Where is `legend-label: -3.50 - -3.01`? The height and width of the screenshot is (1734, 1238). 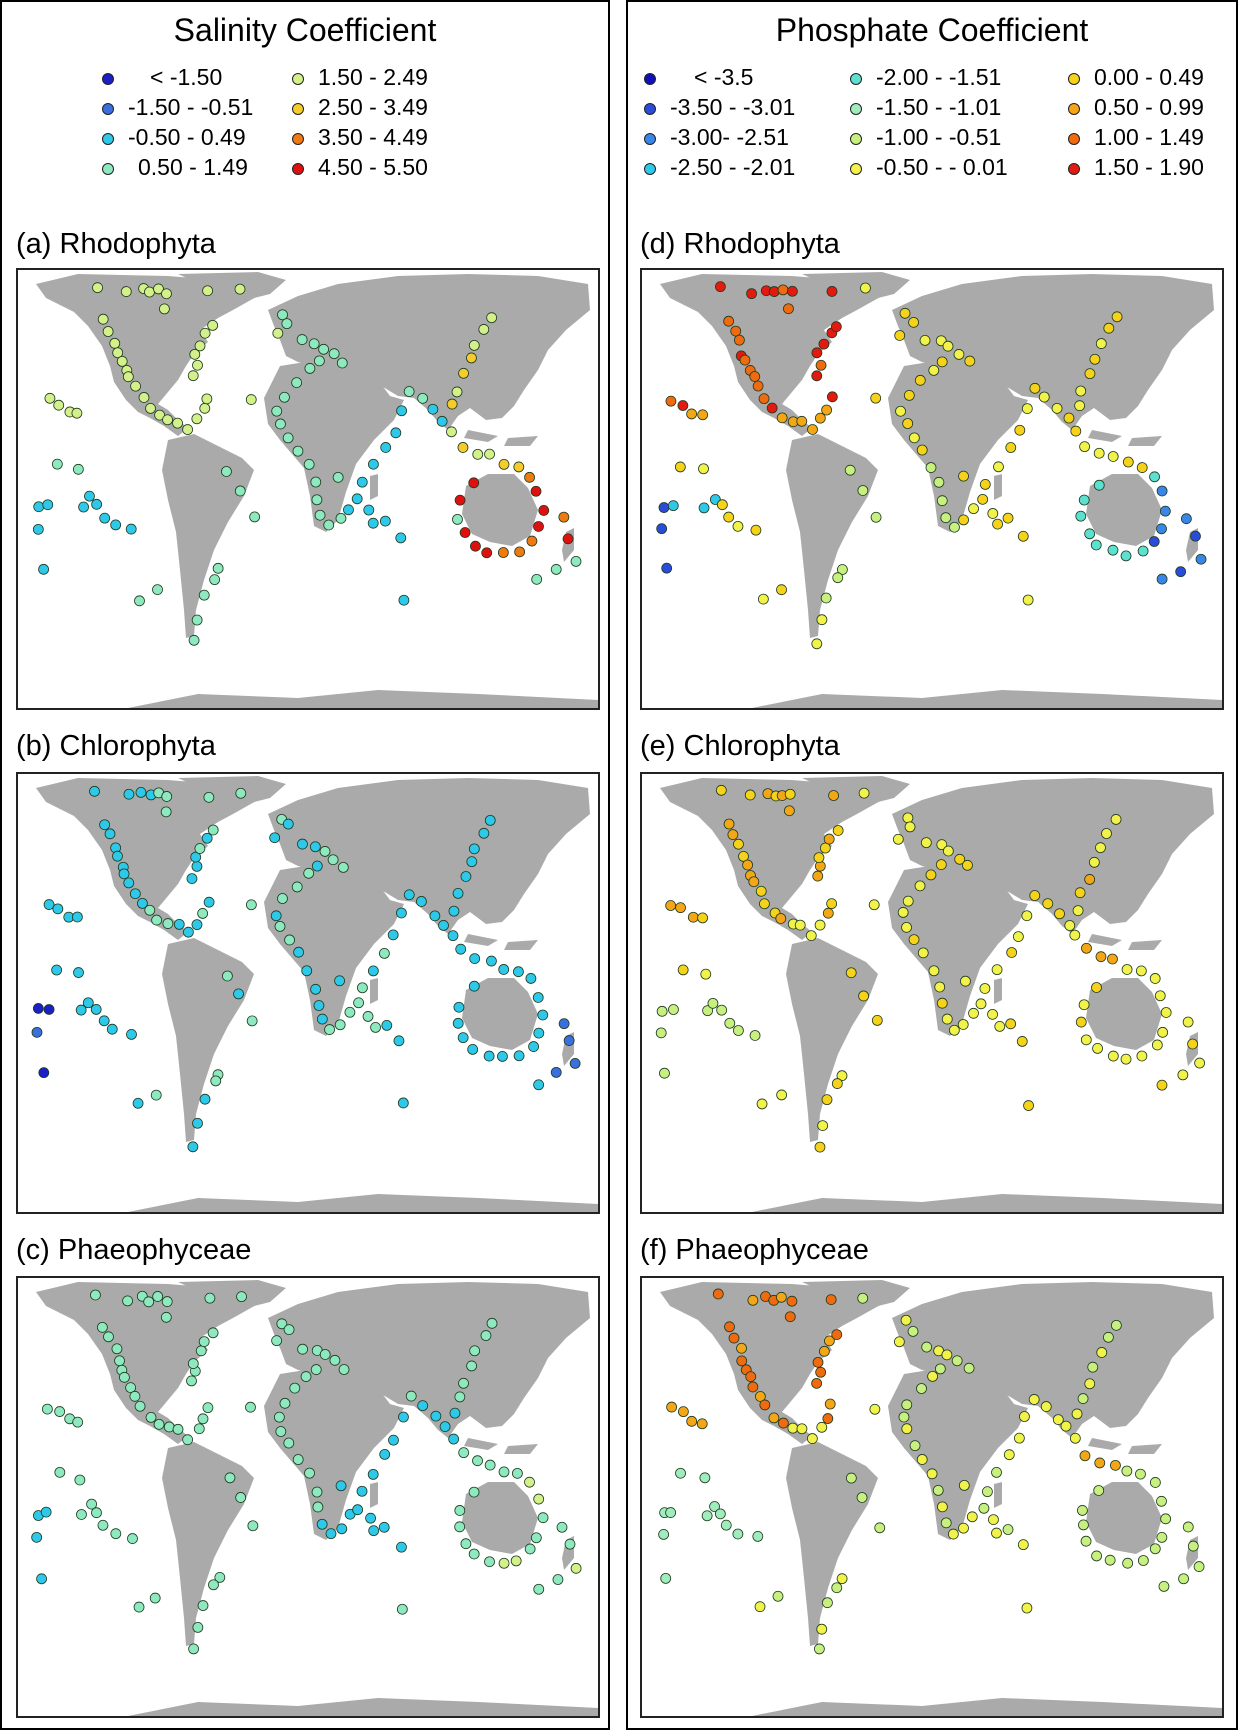
legend-label: -3.50 - -3.01 is located at coordinates (733, 107).